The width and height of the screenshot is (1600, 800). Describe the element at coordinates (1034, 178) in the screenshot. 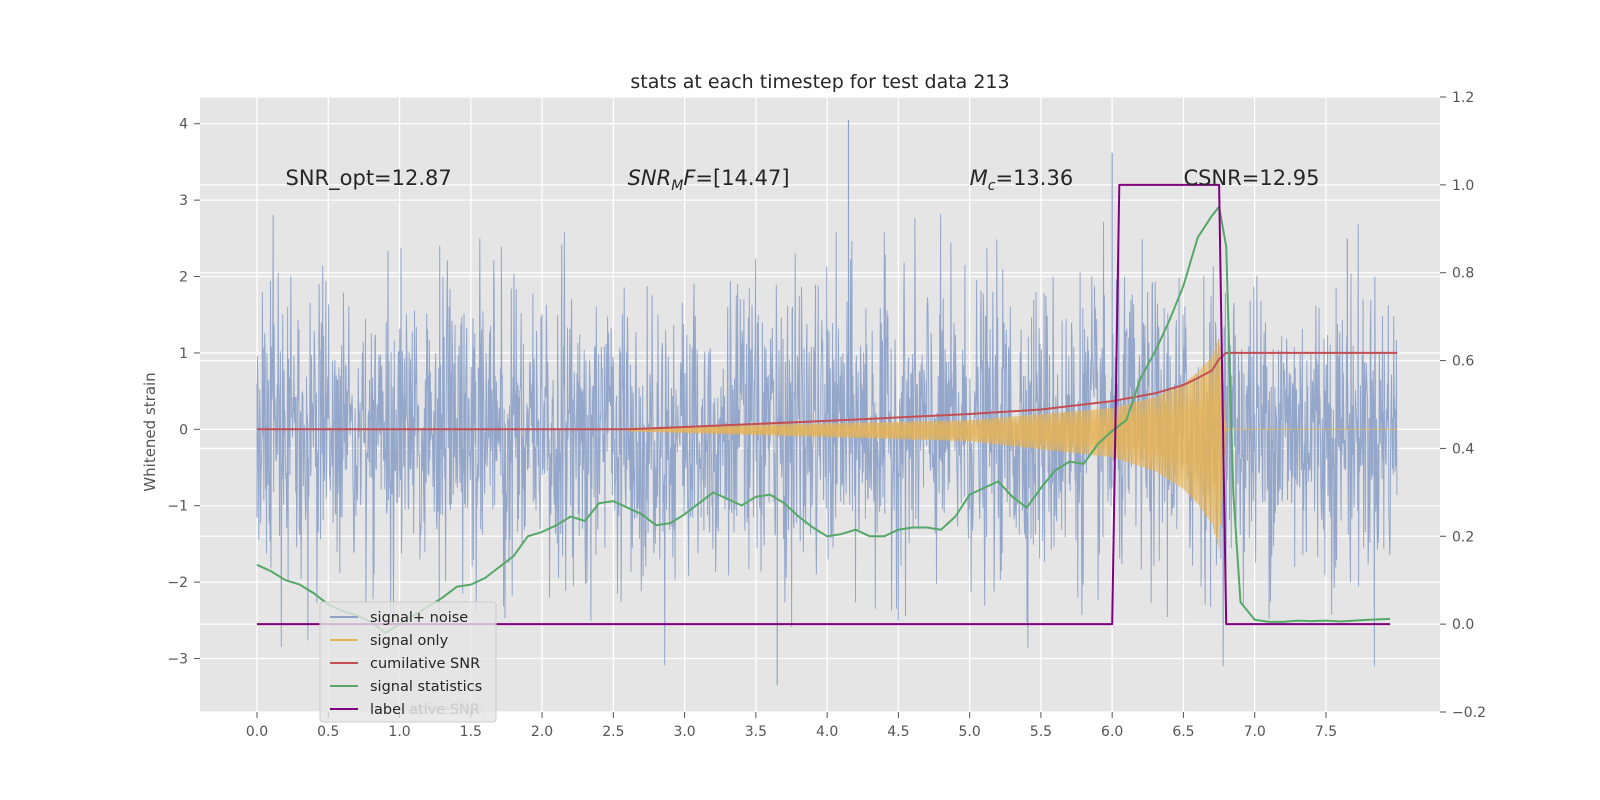

I see `annotation-rest: =13.36` at that location.